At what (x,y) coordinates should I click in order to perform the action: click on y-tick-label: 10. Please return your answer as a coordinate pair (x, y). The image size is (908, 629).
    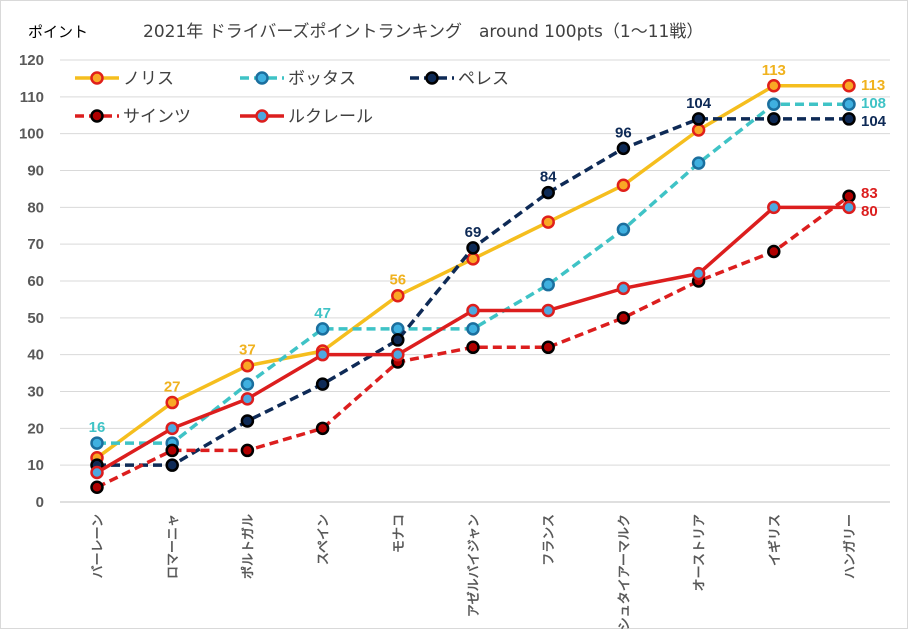
    Looking at the image, I should click on (35, 465).